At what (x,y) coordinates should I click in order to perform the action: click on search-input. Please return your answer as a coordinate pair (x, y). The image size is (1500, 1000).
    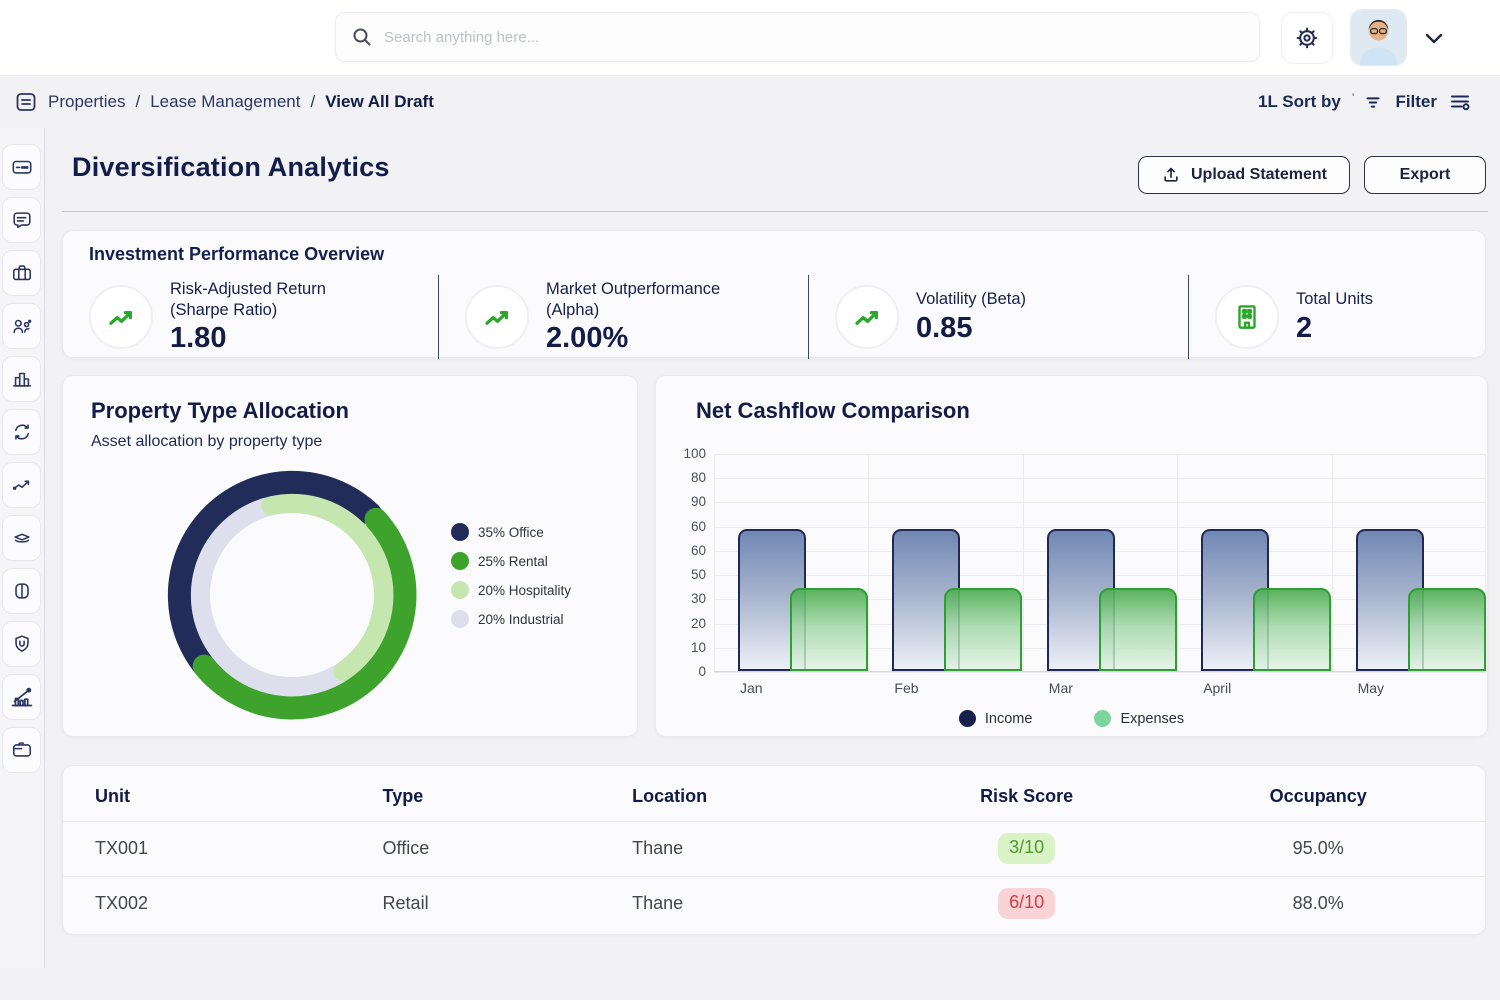
    Looking at the image, I should click on (813, 37).